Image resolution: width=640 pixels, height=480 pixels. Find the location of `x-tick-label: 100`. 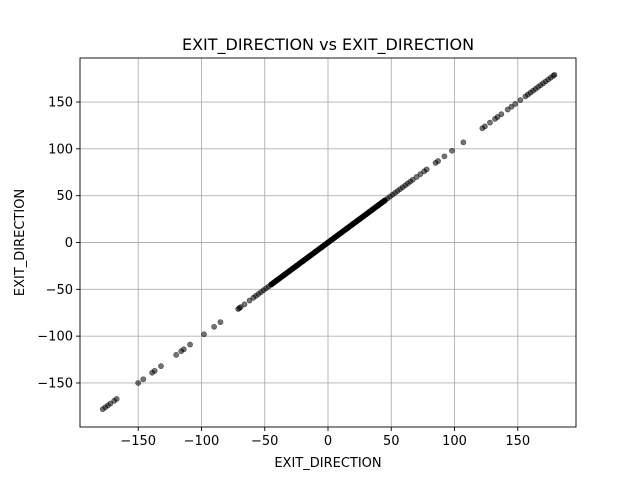

x-tick-label: 100 is located at coordinates (454, 441).